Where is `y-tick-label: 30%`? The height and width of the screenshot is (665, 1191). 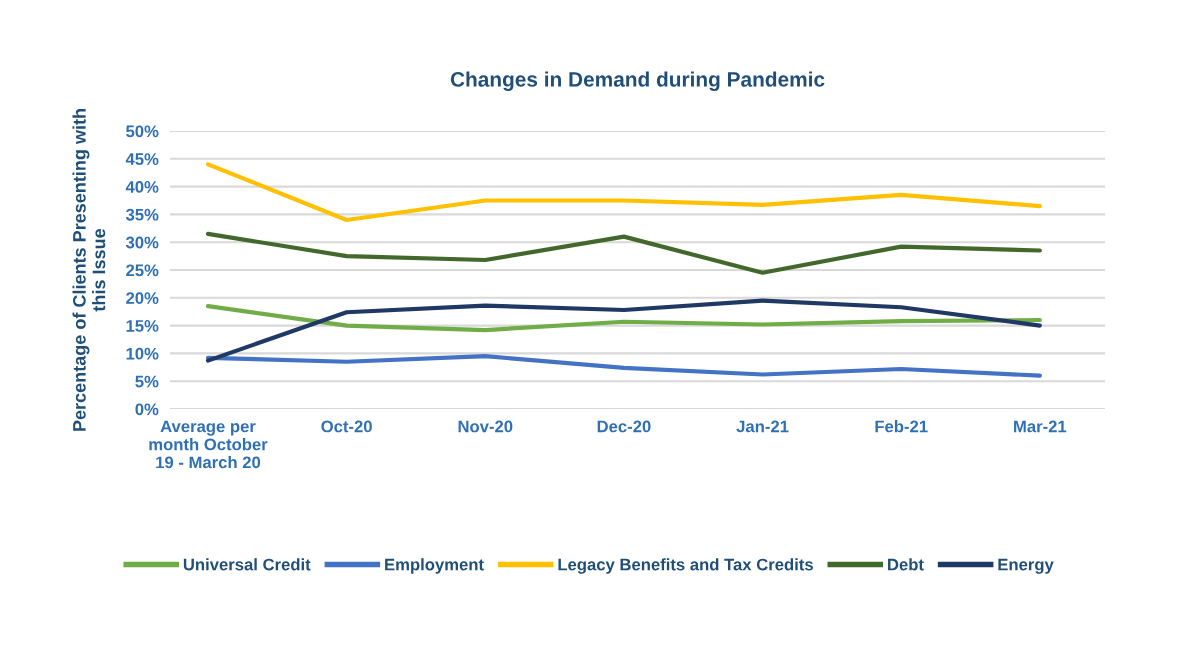
y-tick-label: 30% is located at coordinates (142, 242).